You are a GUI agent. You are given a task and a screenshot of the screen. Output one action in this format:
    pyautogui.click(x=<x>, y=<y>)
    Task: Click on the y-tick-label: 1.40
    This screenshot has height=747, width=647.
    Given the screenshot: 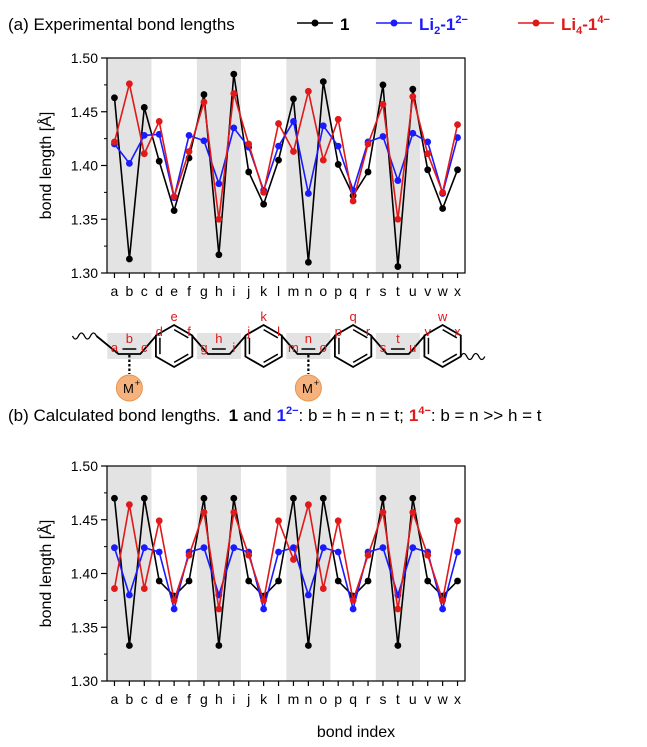 What is the action you would take?
    pyautogui.click(x=84, y=166)
    